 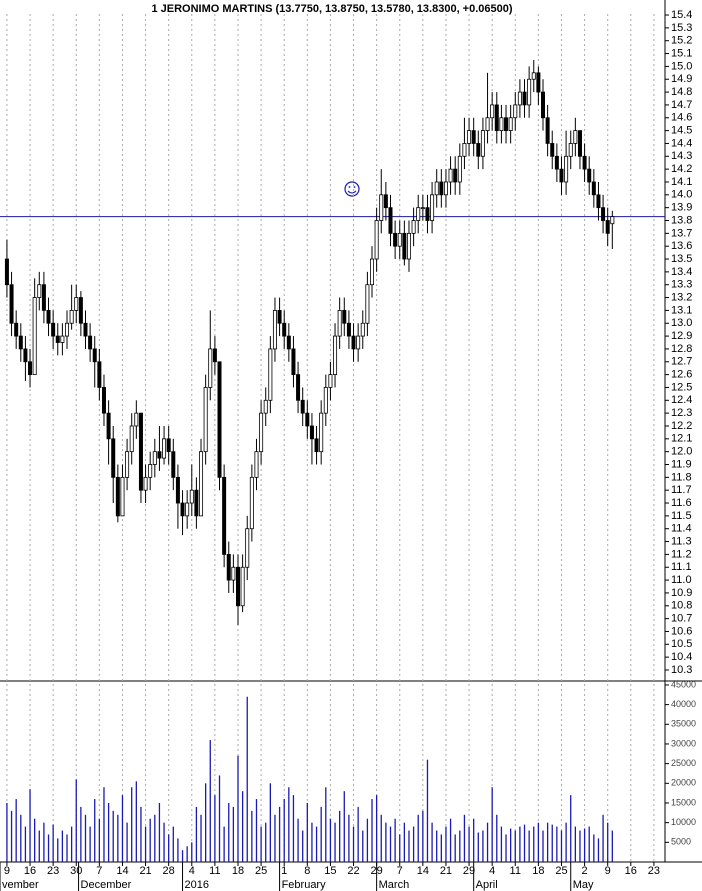 What do you see at coordinates (681, 490) in the screenshot?
I see `y-tick-label: 11.7` at bounding box center [681, 490].